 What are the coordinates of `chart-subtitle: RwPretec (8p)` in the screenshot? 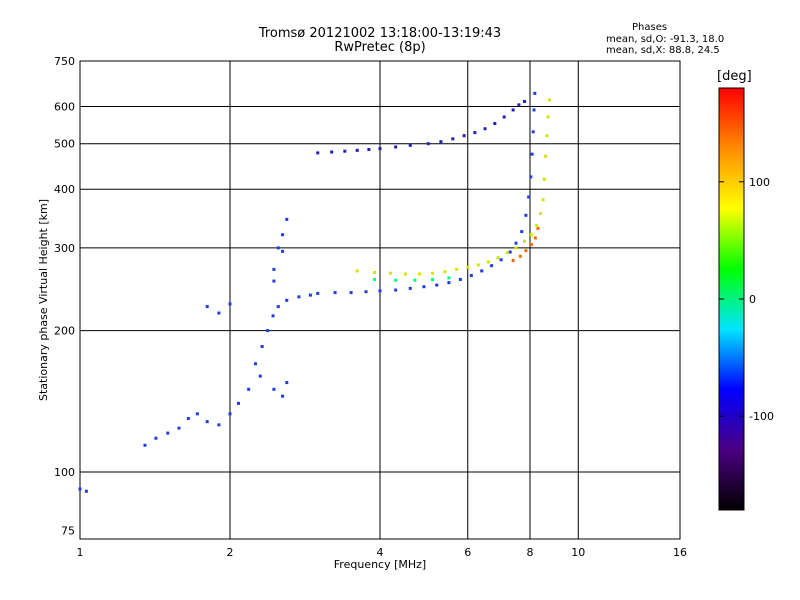 It's located at (380, 47).